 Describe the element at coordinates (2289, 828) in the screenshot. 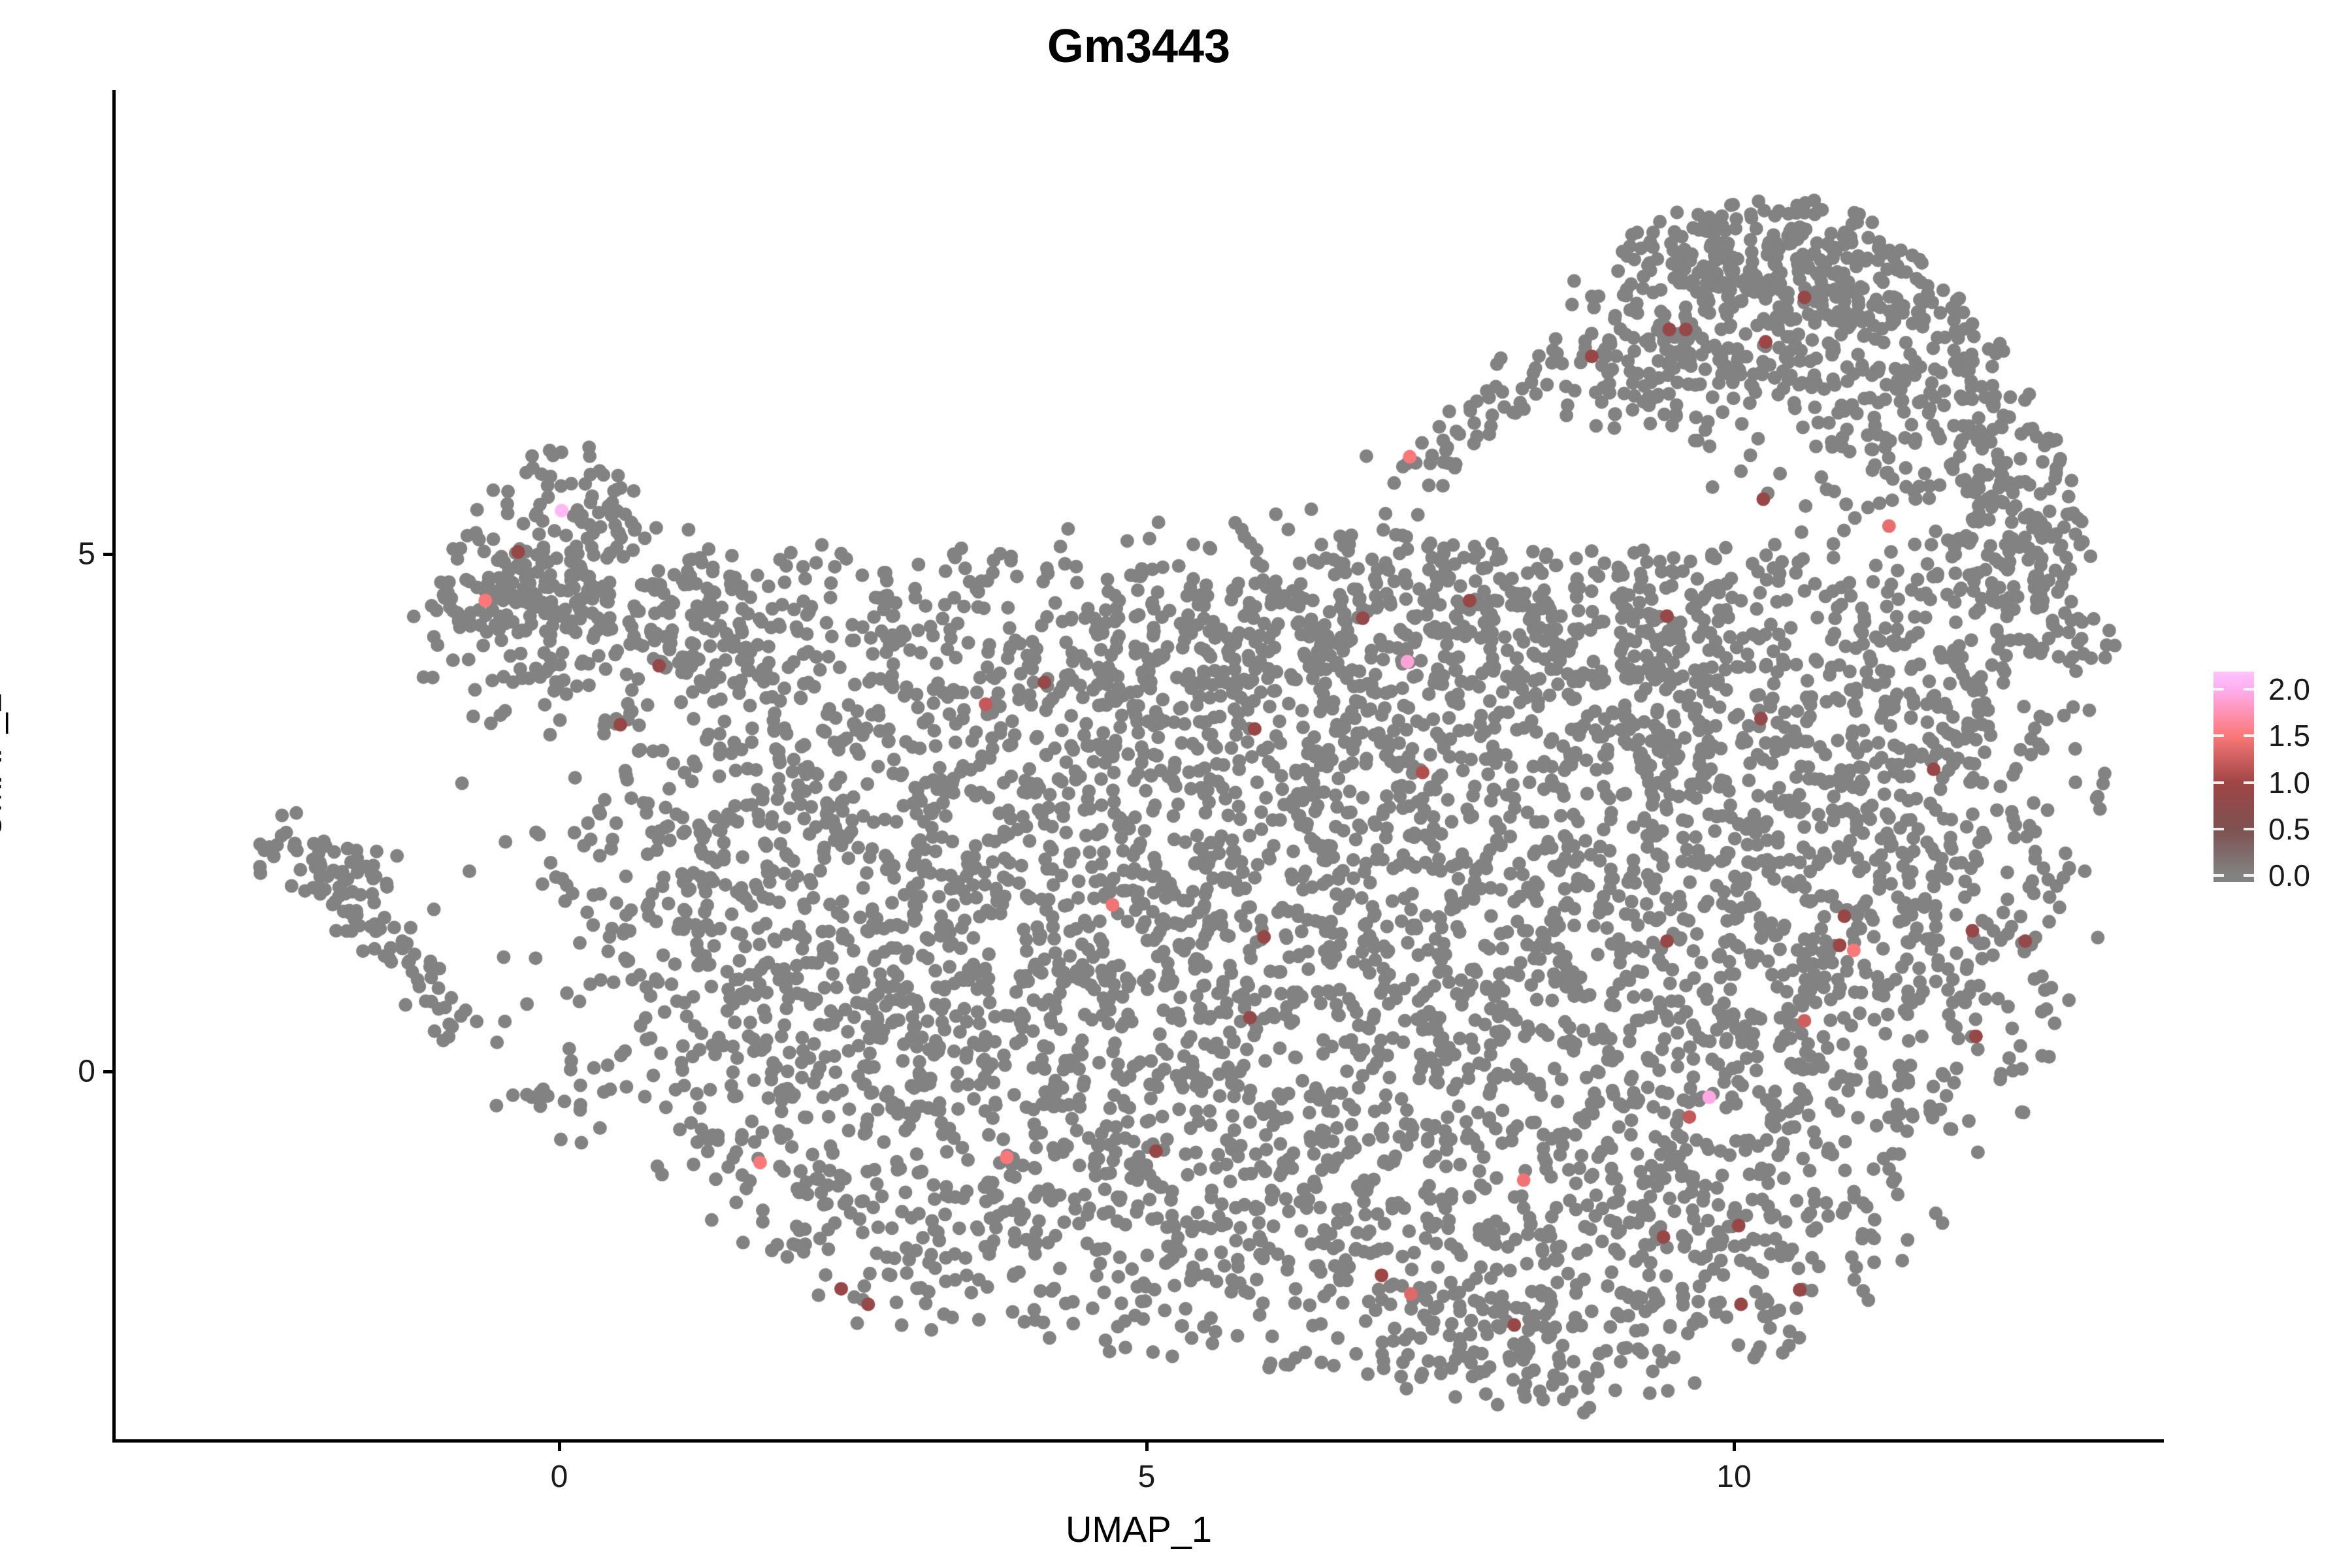

I see `colorbar-tick-label: 0.5` at that location.